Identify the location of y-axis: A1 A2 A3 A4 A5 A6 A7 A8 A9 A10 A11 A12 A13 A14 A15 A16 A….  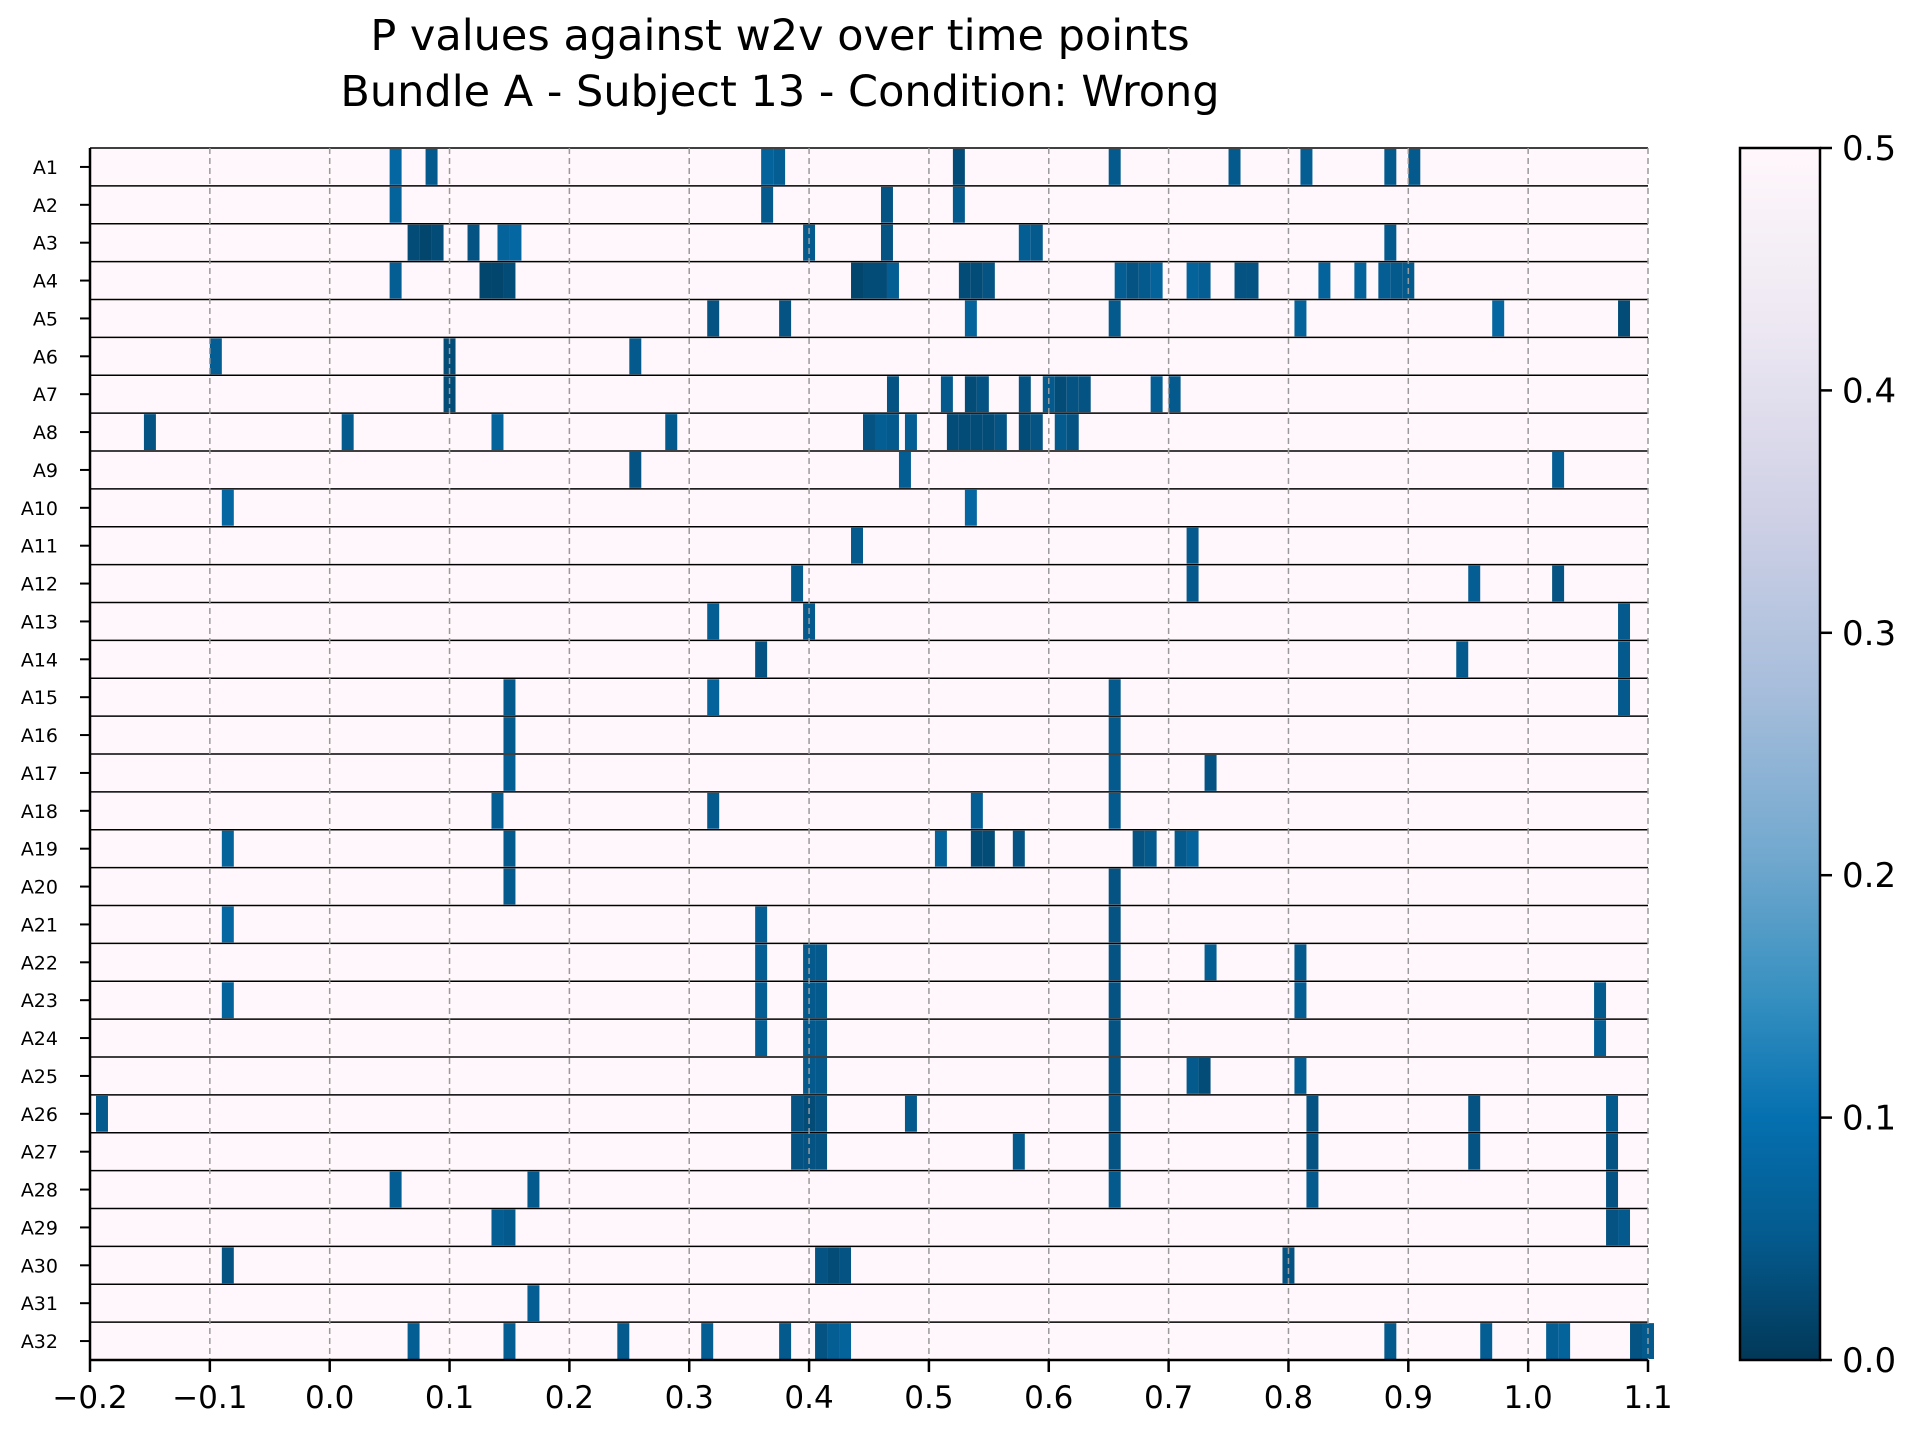
(56, 754).